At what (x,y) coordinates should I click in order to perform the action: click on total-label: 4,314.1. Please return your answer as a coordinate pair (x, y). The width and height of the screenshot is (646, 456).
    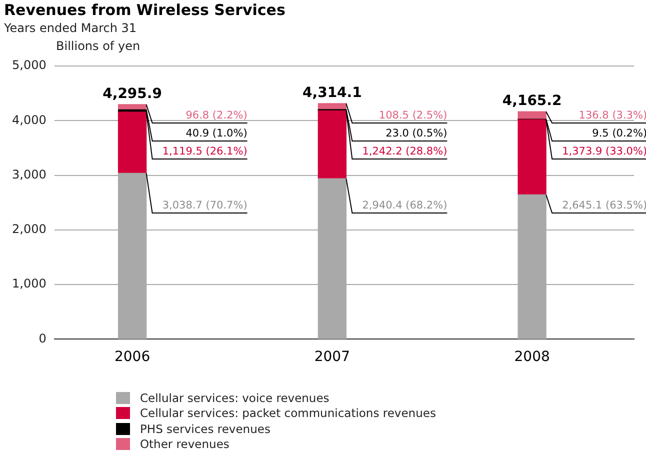
    Looking at the image, I should click on (332, 93).